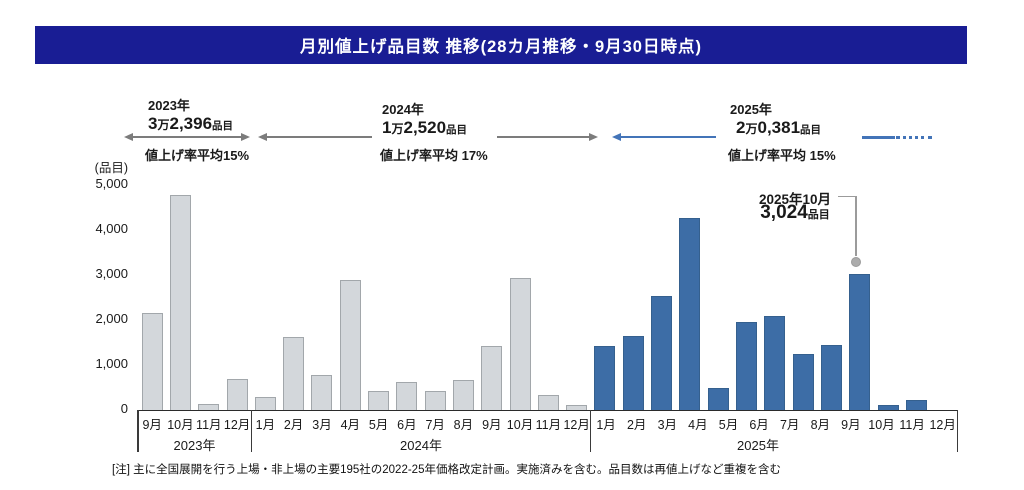 This screenshot has width=1024, height=490. What do you see at coordinates (820, 425) in the screenshot?
I see `x-label-2025-8月: 8月` at bounding box center [820, 425].